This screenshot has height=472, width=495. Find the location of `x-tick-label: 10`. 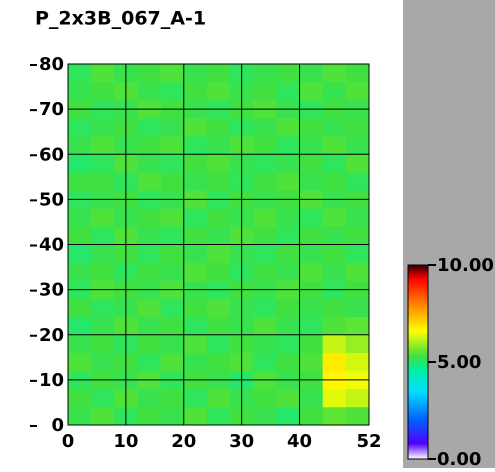

x-tick-label: 10 is located at coordinates (125, 441).